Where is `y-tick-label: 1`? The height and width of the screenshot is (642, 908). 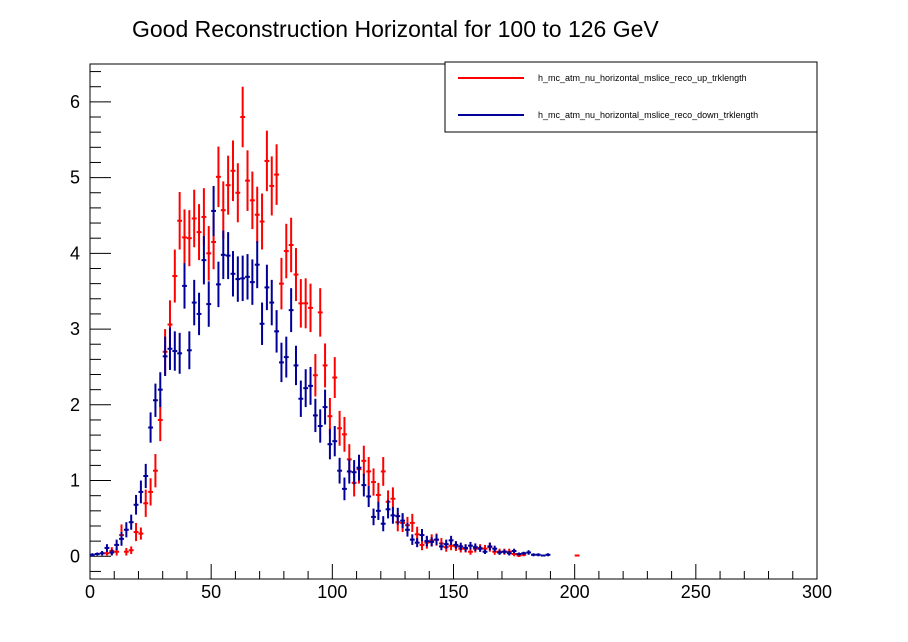 y-tick-label: 1 is located at coordinates (75, 481).